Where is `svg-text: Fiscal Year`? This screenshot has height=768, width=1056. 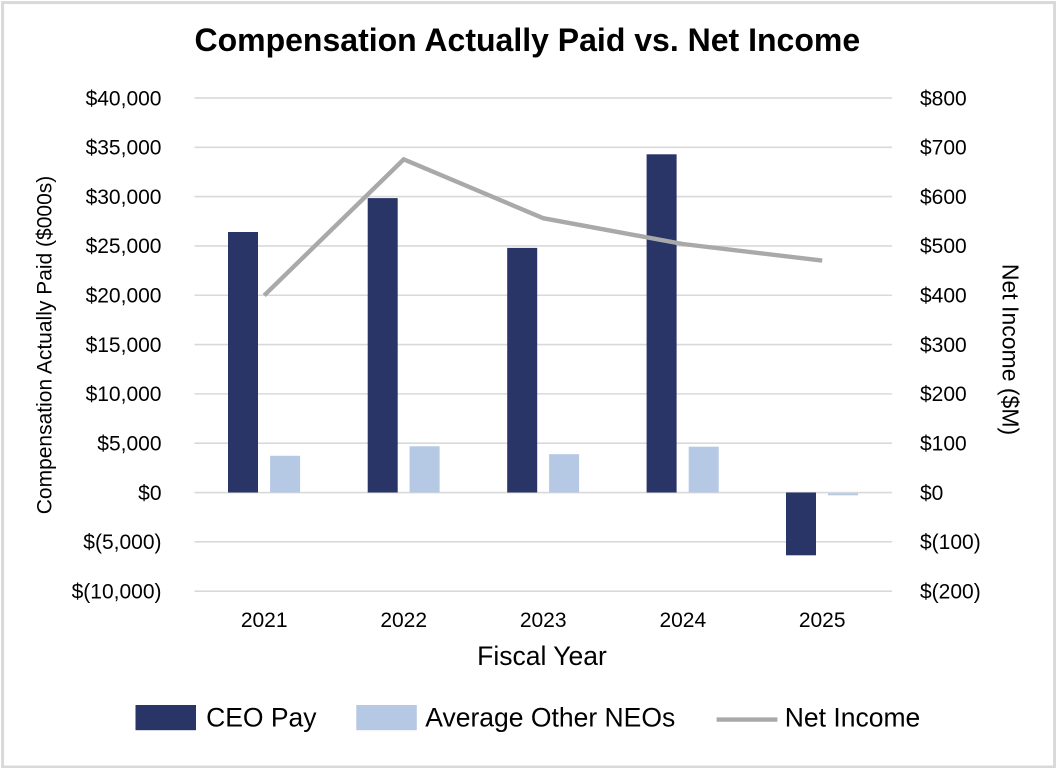
svg-text: Fiscal Year is located at coordinates (542, 656).